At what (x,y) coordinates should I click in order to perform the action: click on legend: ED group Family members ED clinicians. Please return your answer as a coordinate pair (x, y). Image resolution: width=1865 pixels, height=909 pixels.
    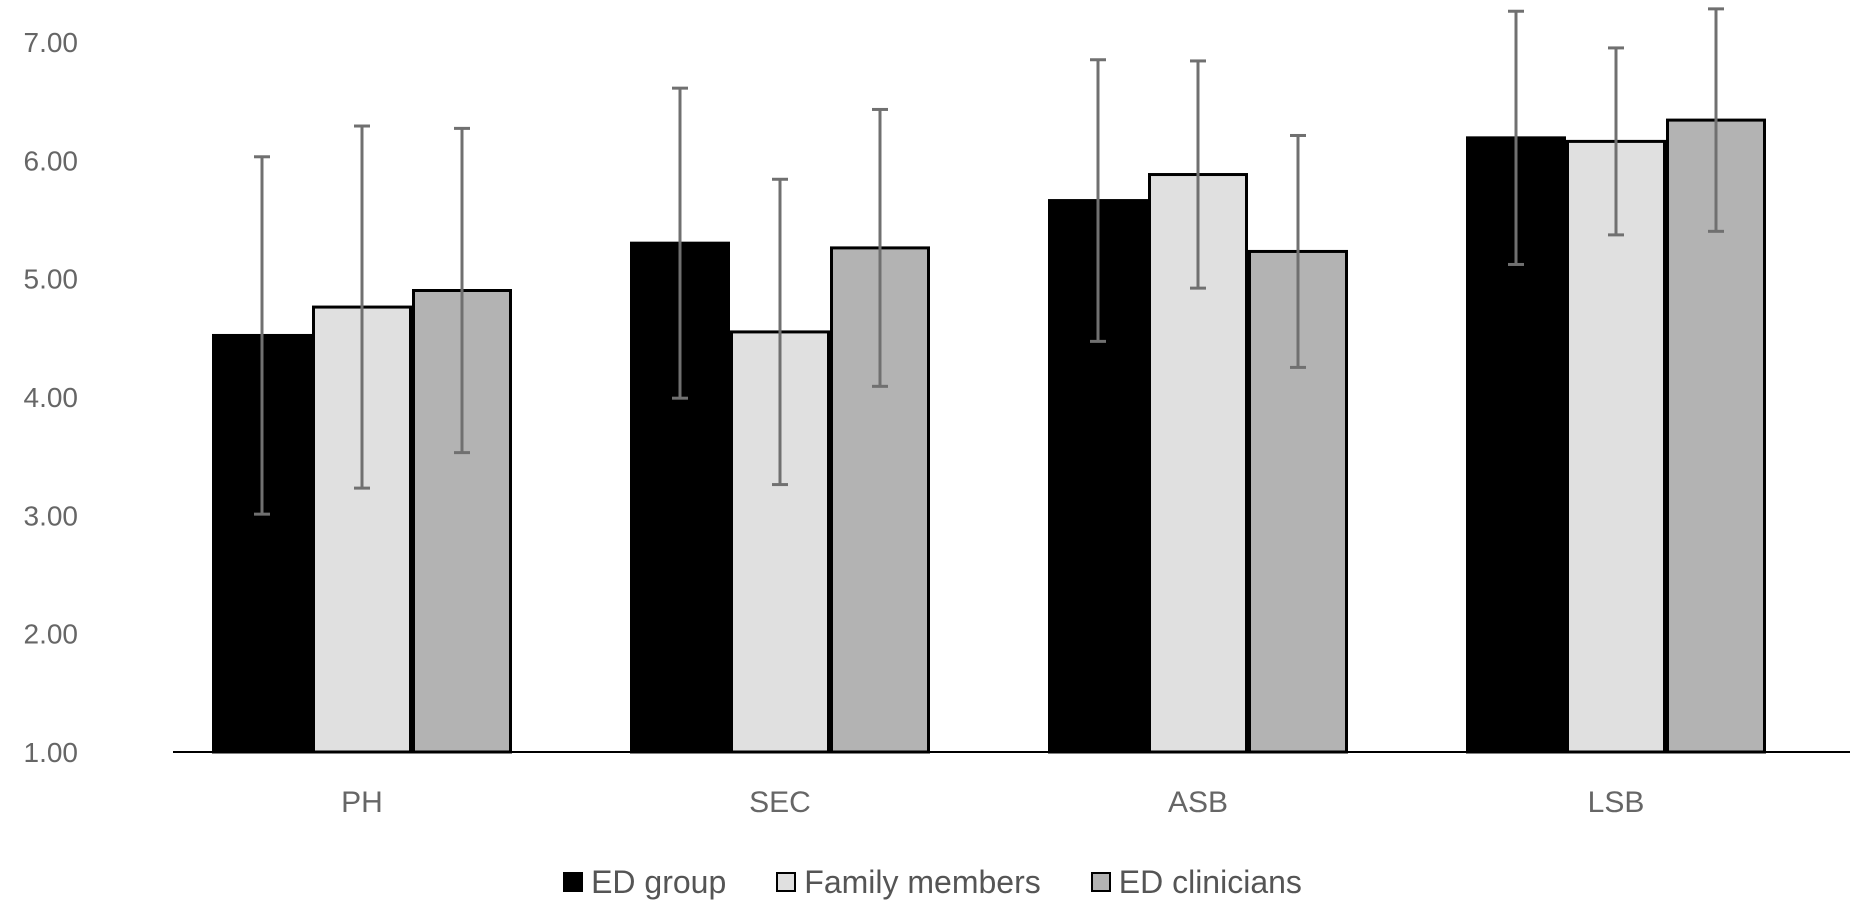
    Looking at the image, I should click on (932, 882).